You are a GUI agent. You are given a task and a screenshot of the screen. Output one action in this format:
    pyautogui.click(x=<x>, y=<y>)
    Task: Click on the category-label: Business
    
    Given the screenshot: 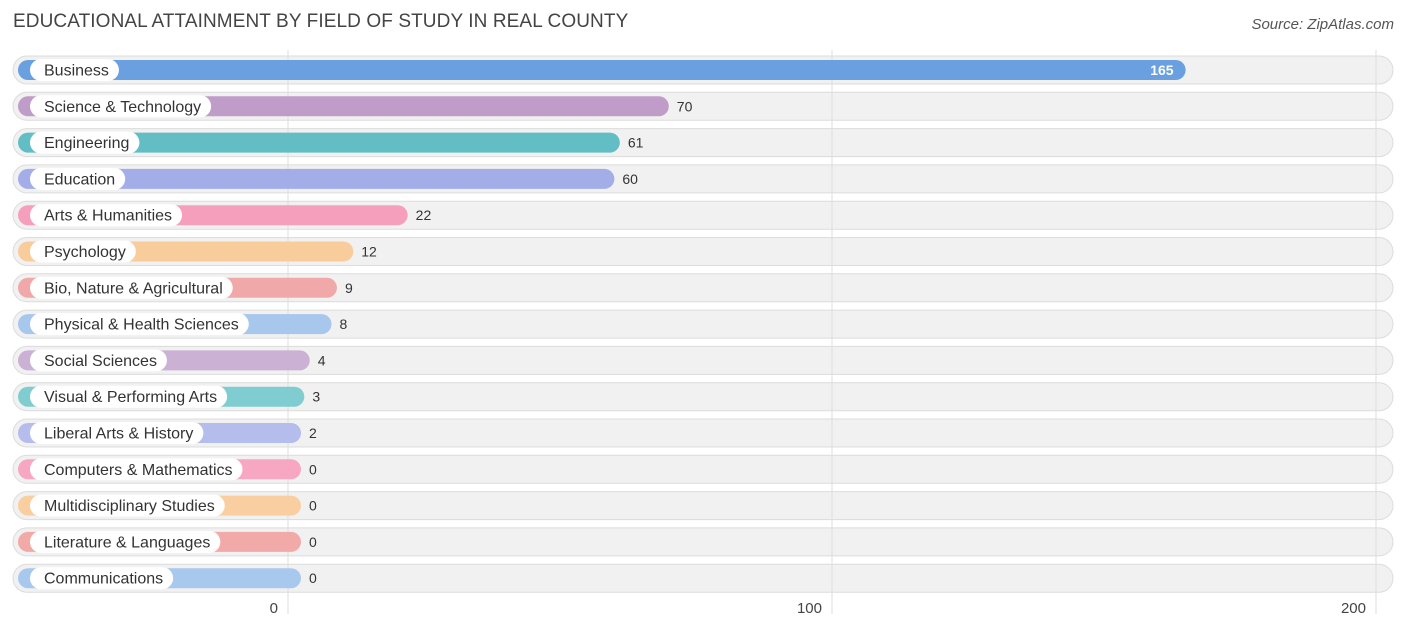 What is the action you would take?
    pyautogui.click(x=76, y=71)
    